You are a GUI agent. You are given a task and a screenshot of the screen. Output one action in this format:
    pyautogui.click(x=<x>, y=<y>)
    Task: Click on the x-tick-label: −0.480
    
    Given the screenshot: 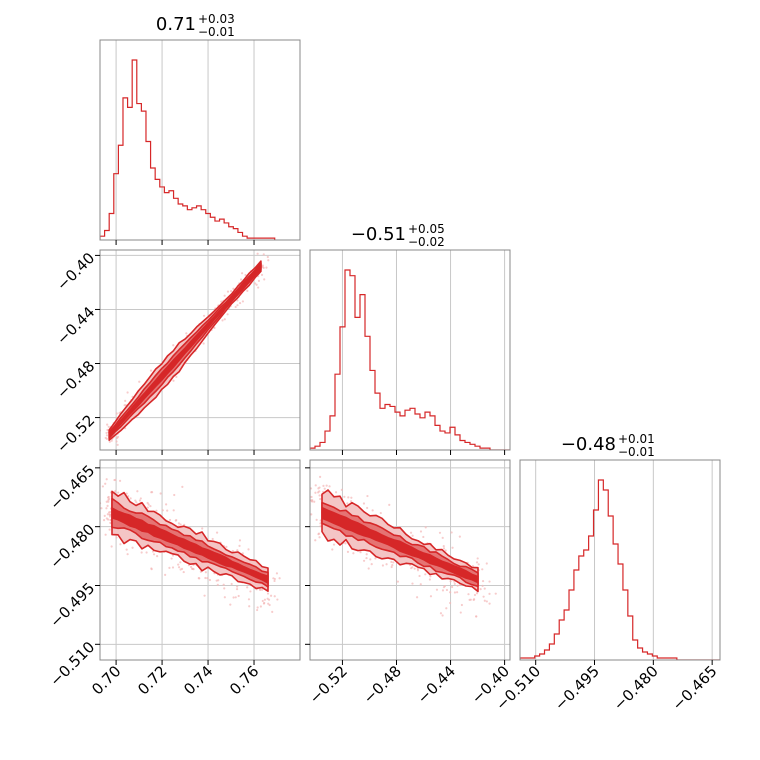 What is the action you would take?
    pyautogui.click(x=636, y=688)
    